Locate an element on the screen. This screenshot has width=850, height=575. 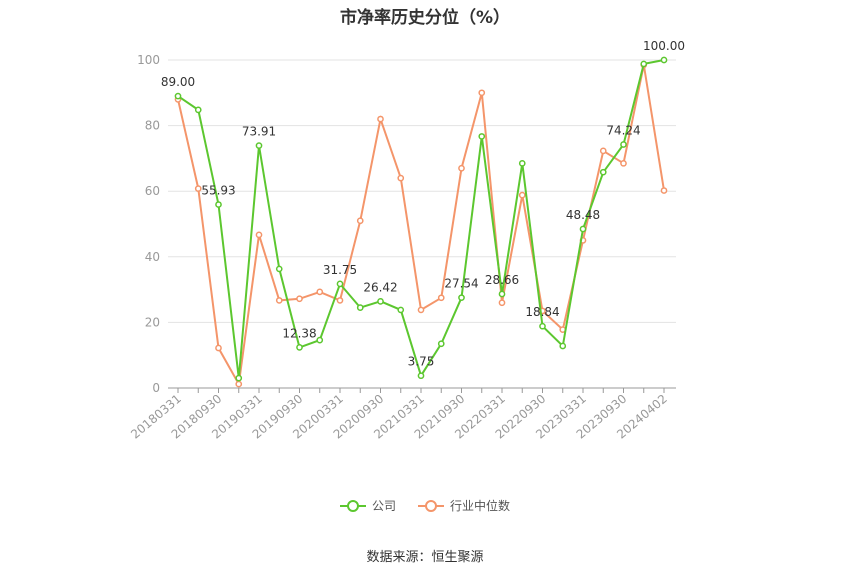
data-label: 26.42 is located at coordinates (380, 287).